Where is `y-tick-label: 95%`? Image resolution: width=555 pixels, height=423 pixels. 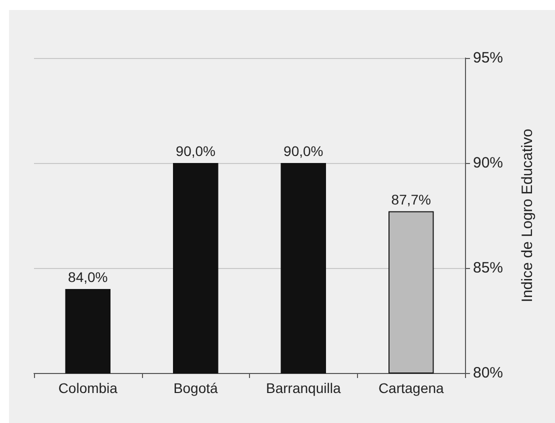
y-tick-label: 95% is located at coordinates (488, 58).